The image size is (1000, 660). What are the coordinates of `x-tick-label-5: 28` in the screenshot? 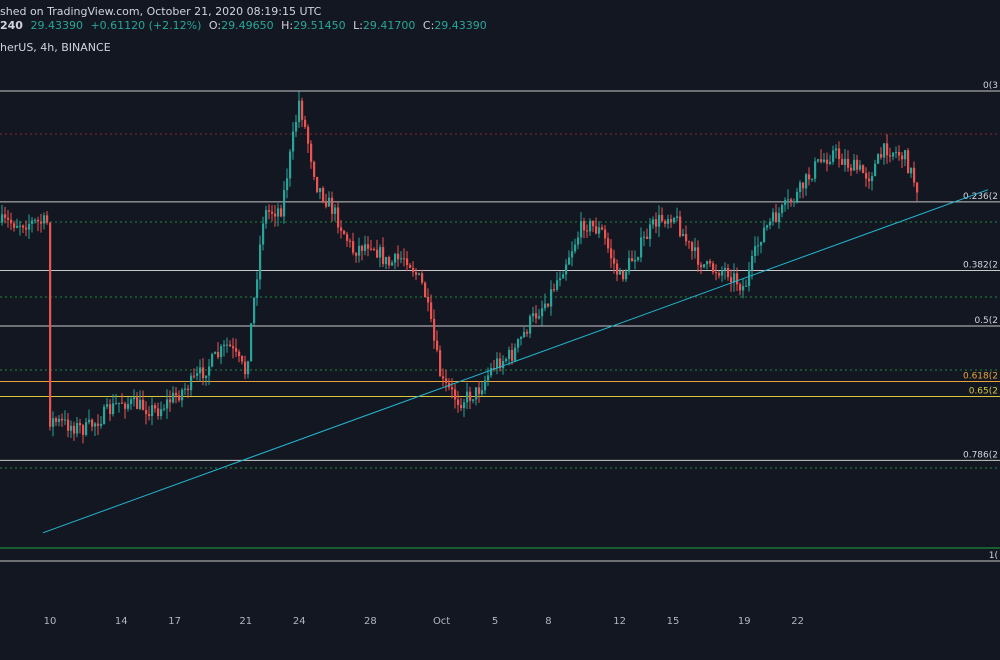 It's located at (370, 621).